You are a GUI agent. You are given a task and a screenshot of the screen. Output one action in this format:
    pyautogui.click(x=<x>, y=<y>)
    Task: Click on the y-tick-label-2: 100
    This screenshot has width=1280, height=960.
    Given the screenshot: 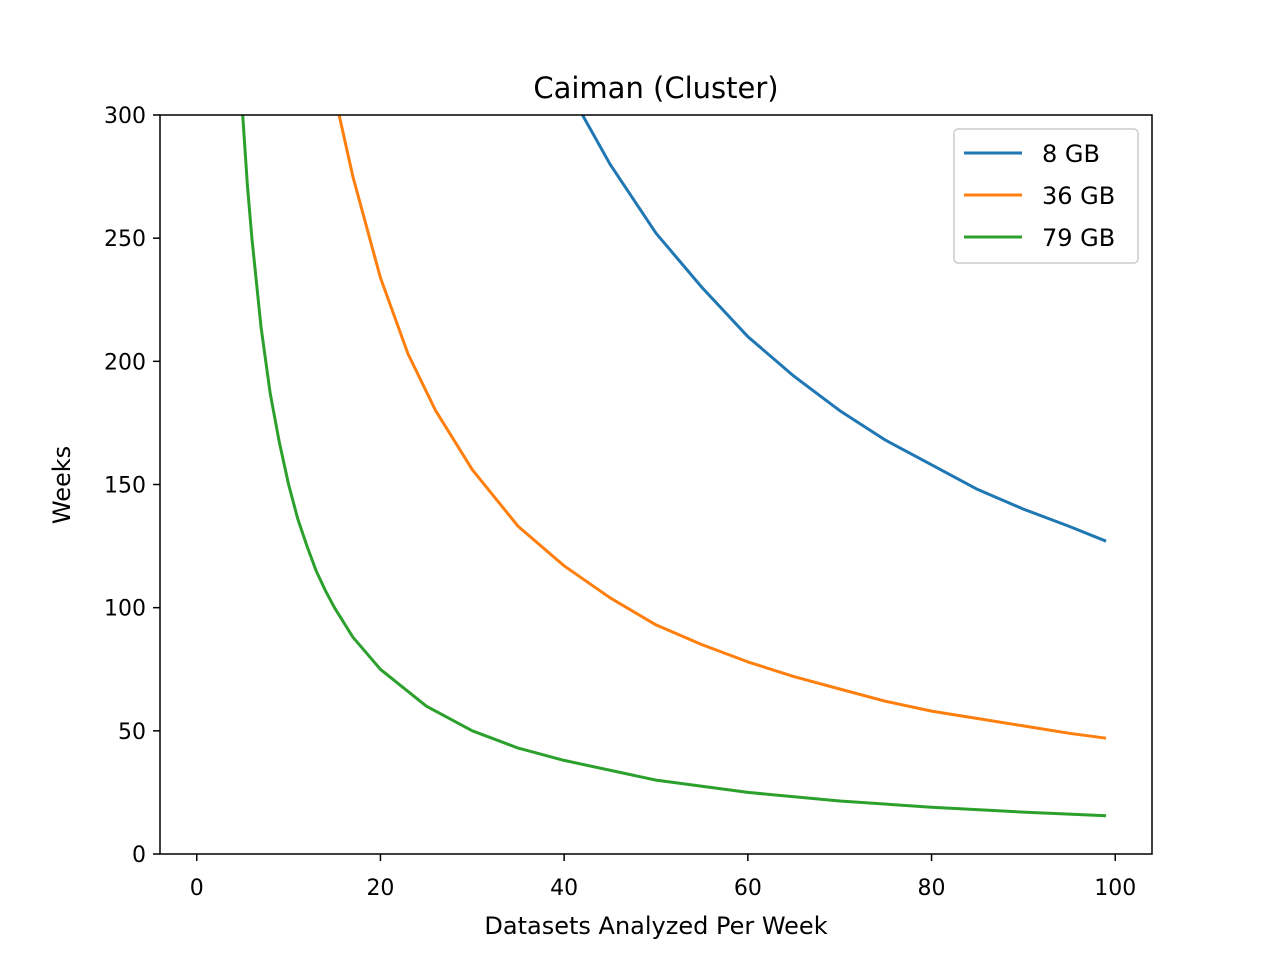 What is the action you would take?
    pyautogui.click(x=125, y=609)
    